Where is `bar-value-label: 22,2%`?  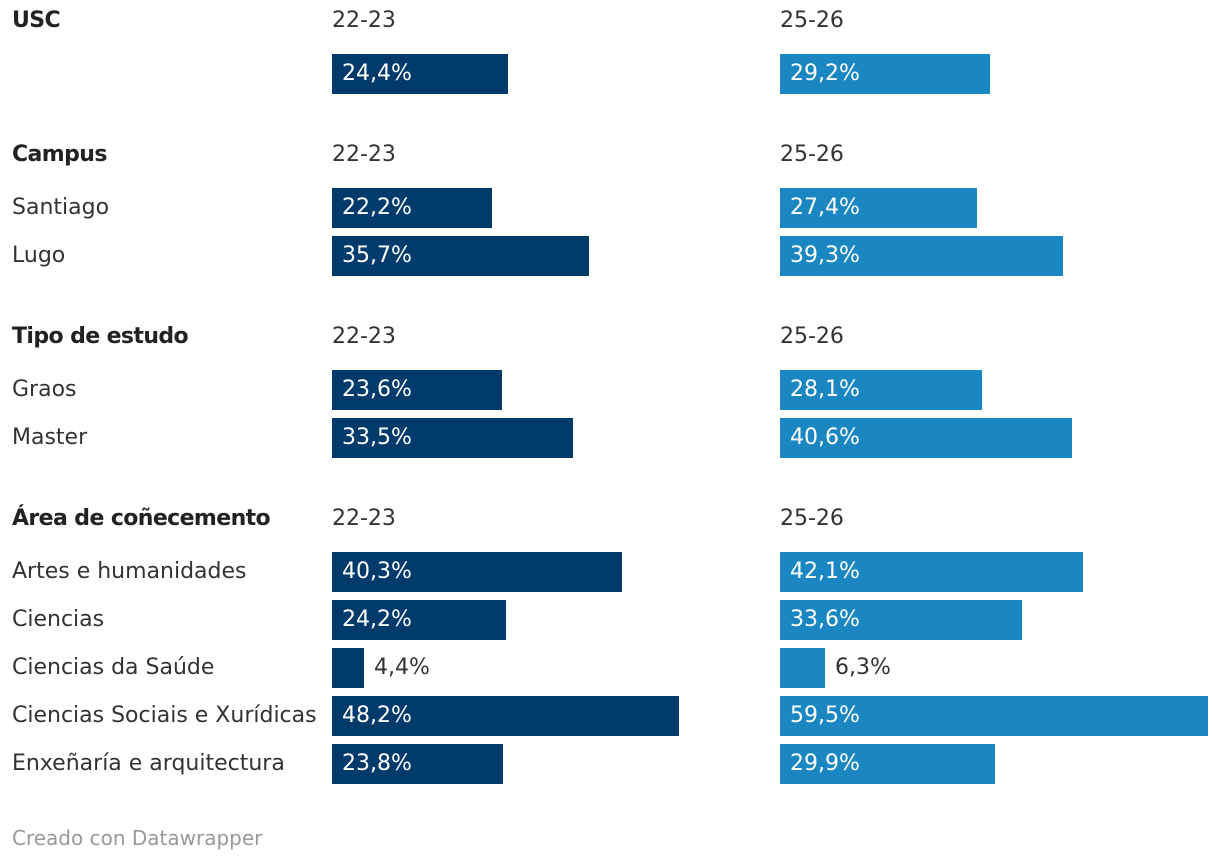
bar-value-label: 22,2% is located at coordinates (377, 207).